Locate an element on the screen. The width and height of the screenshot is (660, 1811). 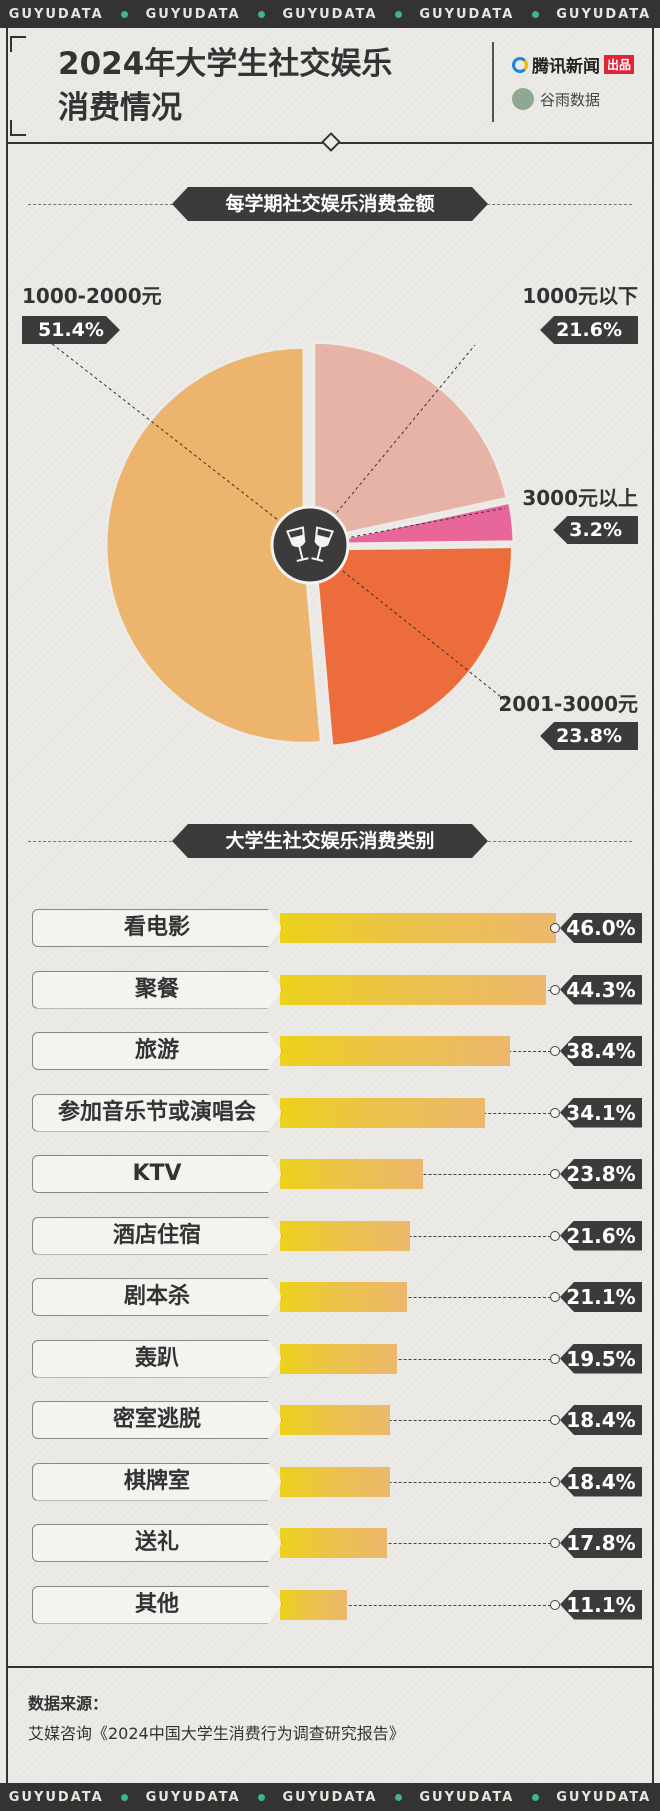
section2-title: 大学生社交娱乐消费类别 is located at coordinates (330, 841).